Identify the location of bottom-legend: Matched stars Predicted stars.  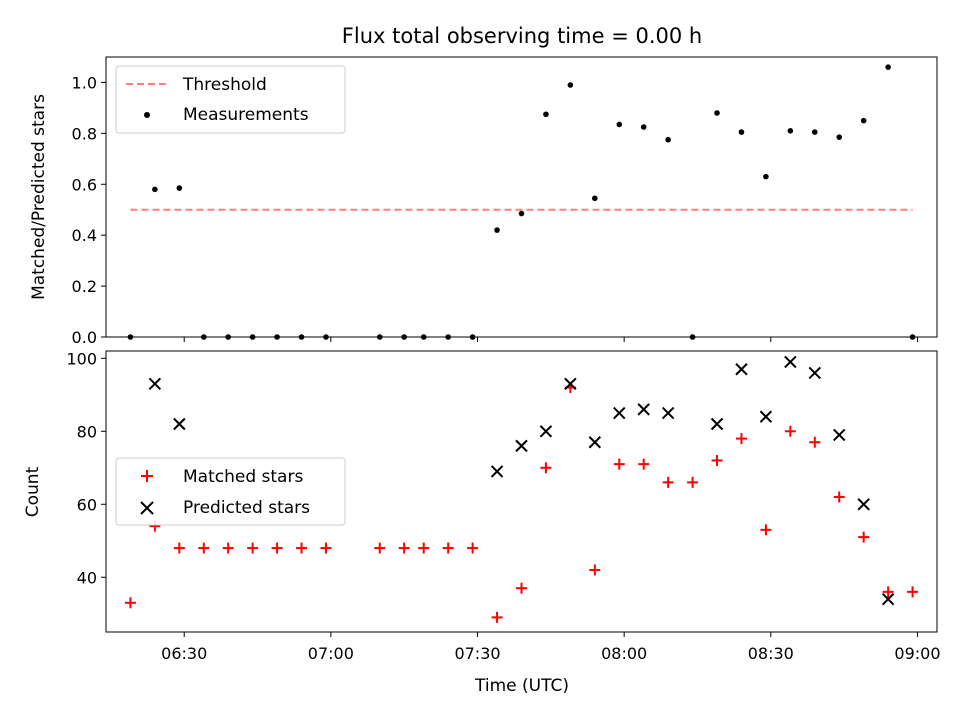
(230, 491).